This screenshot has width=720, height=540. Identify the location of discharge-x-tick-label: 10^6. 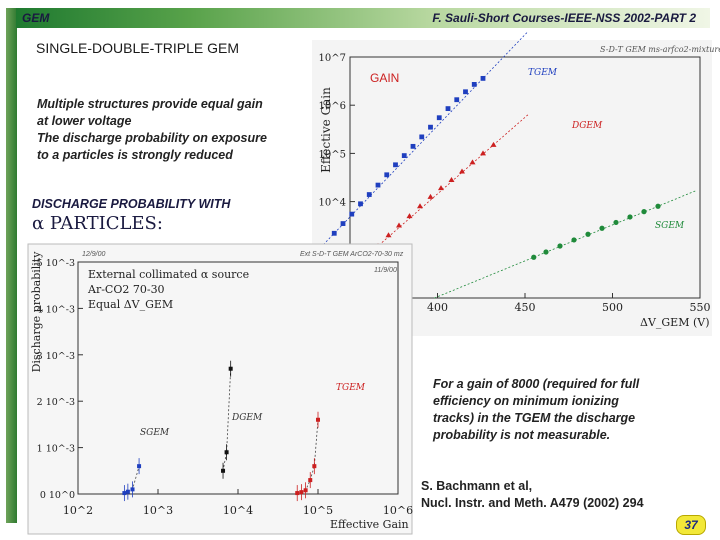
(398, 510).